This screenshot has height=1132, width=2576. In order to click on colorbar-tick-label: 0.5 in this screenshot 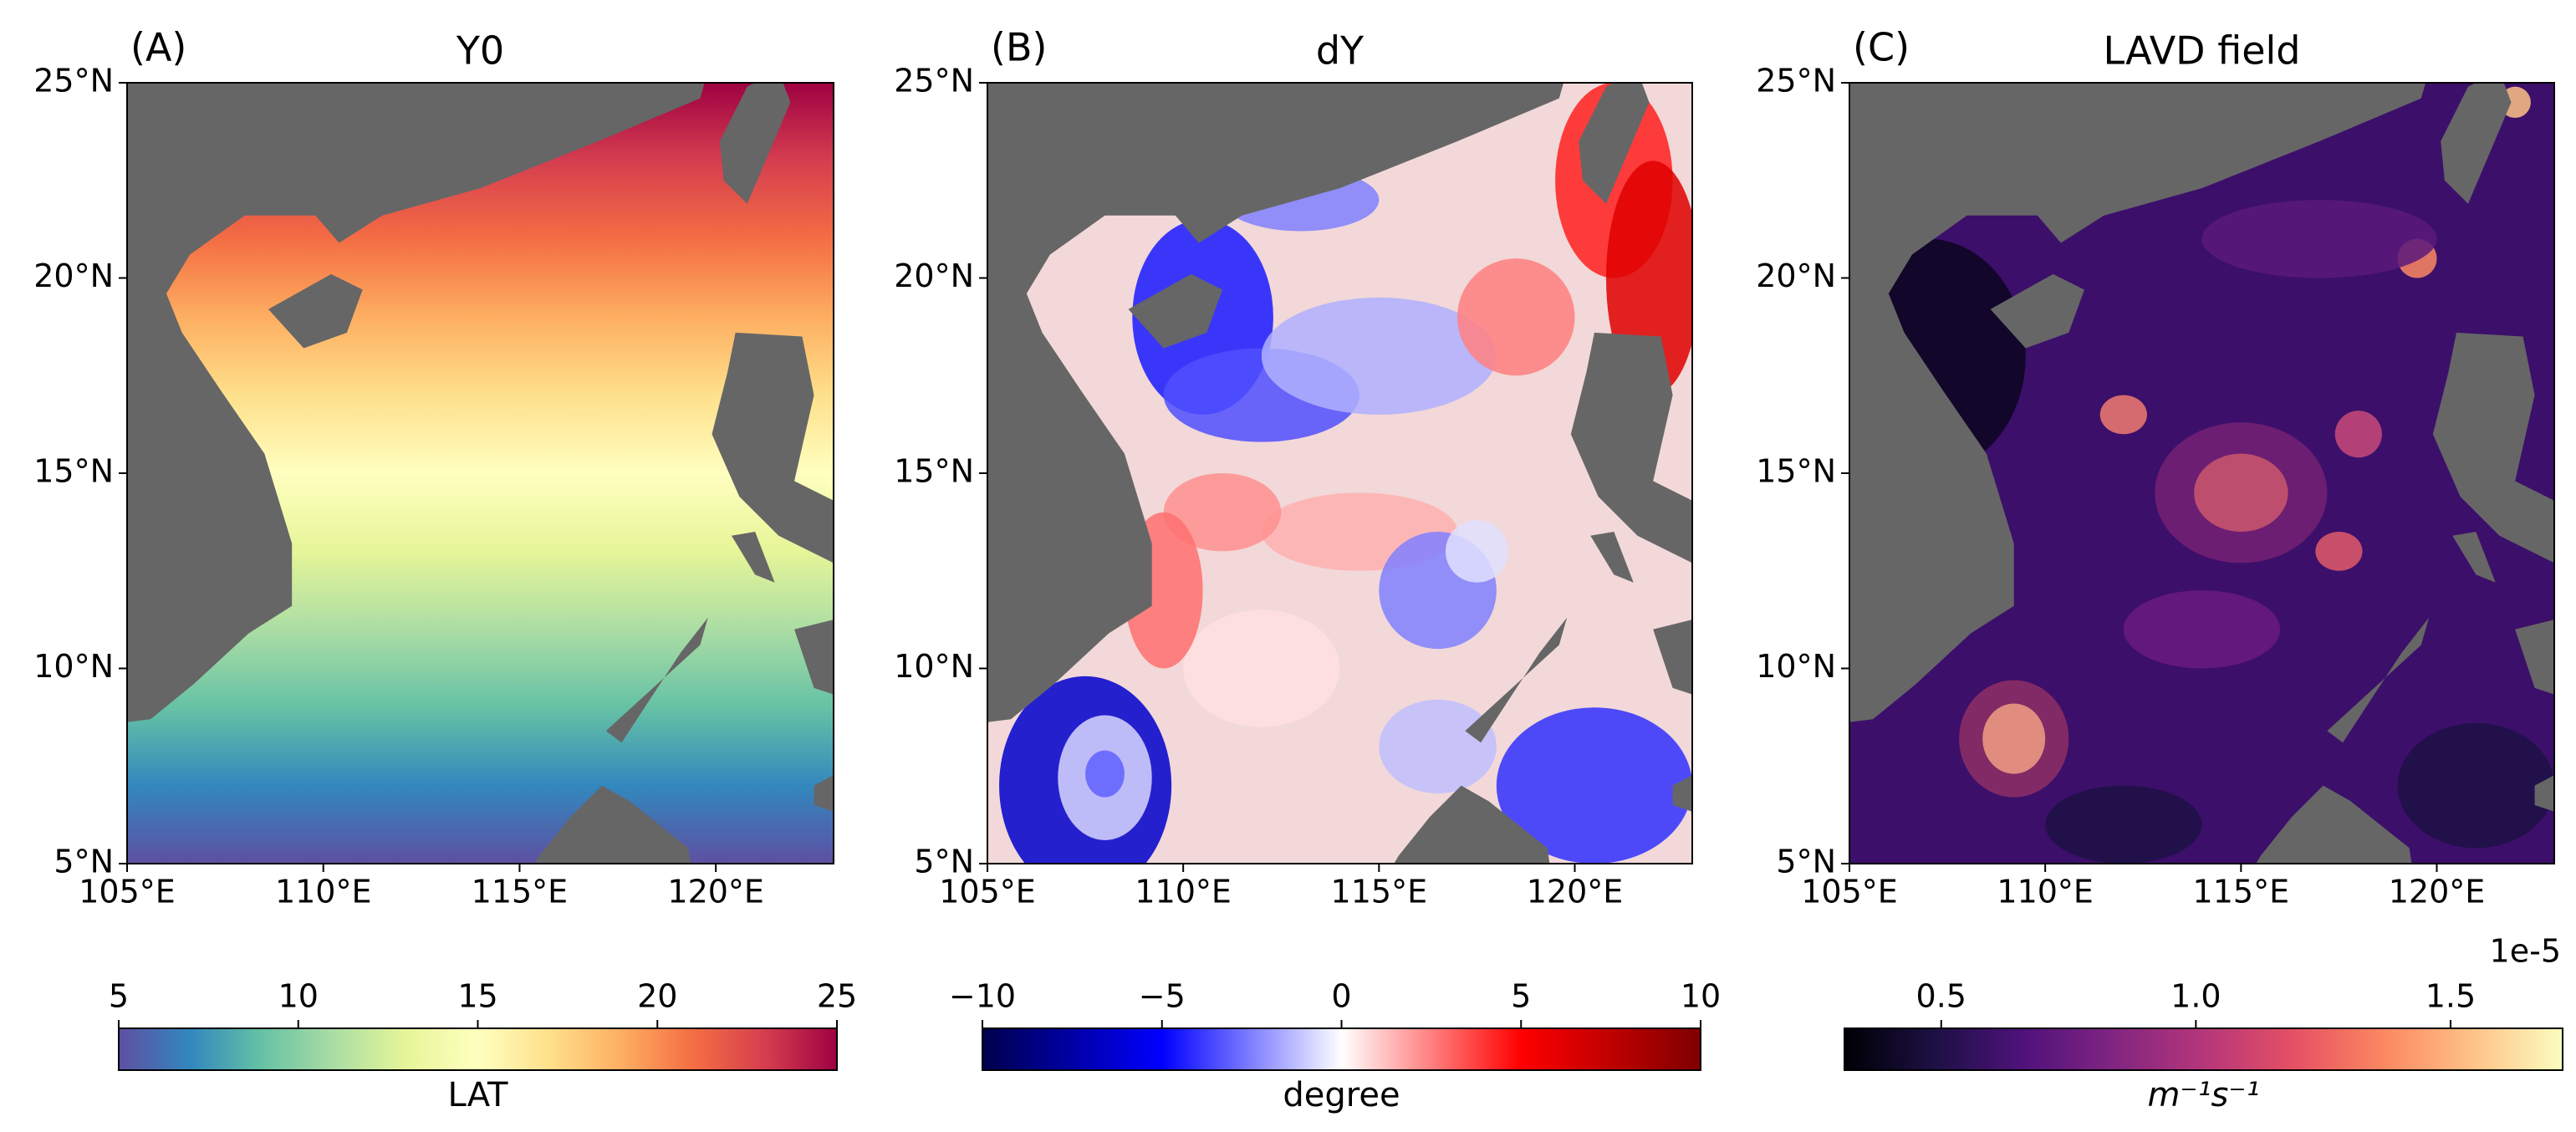, I will do `click(1941, 996)`.